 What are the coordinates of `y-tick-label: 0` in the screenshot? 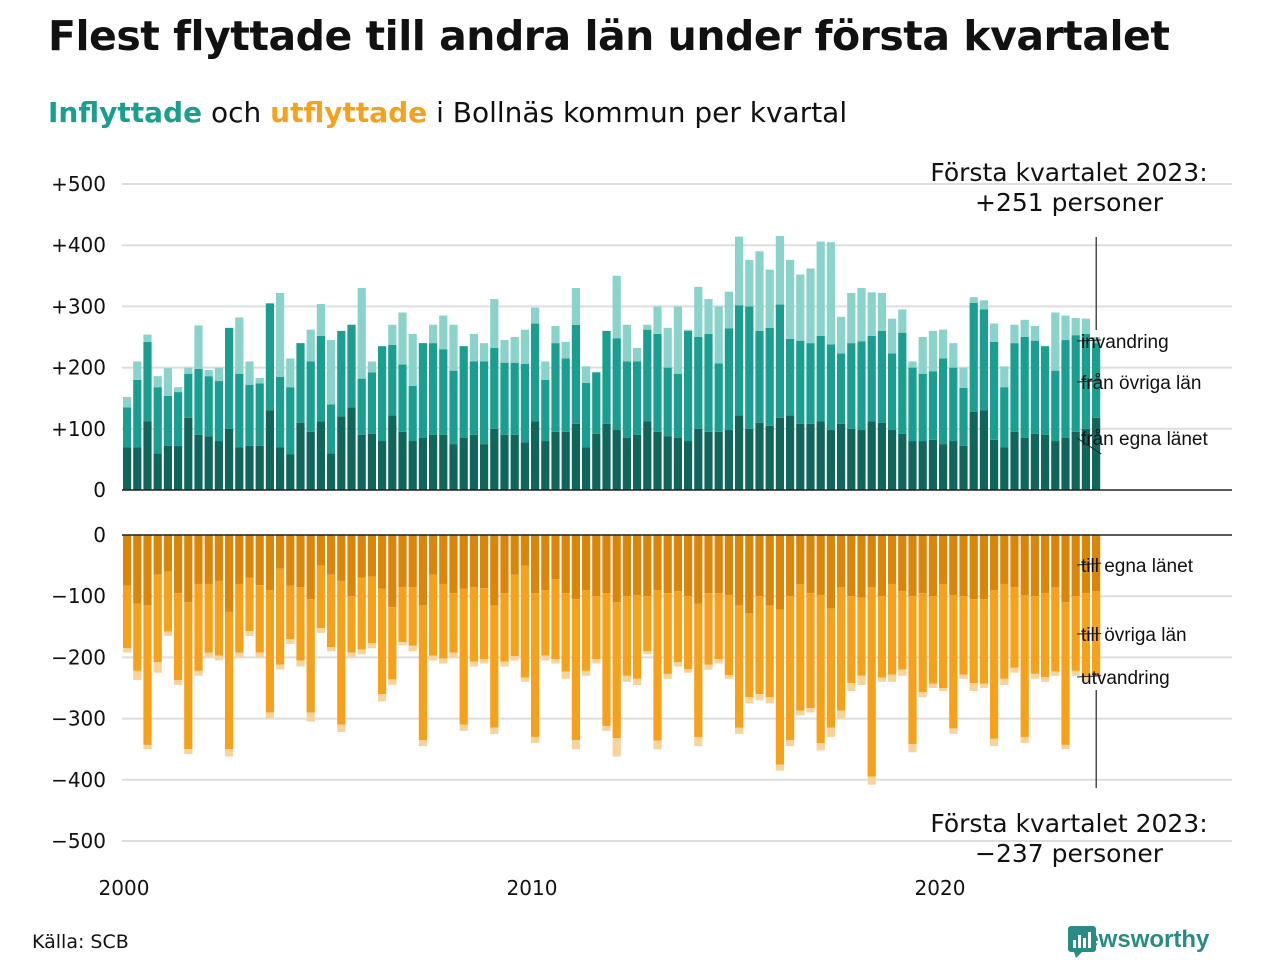 It's located at (99, 535).